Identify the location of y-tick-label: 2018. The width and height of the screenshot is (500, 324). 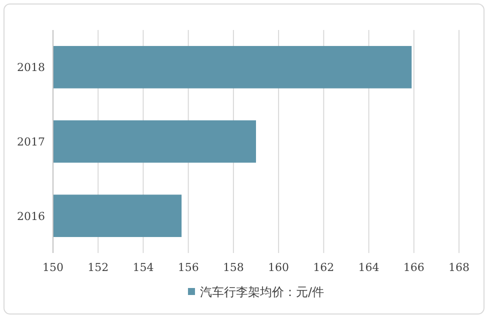
(31, 67).